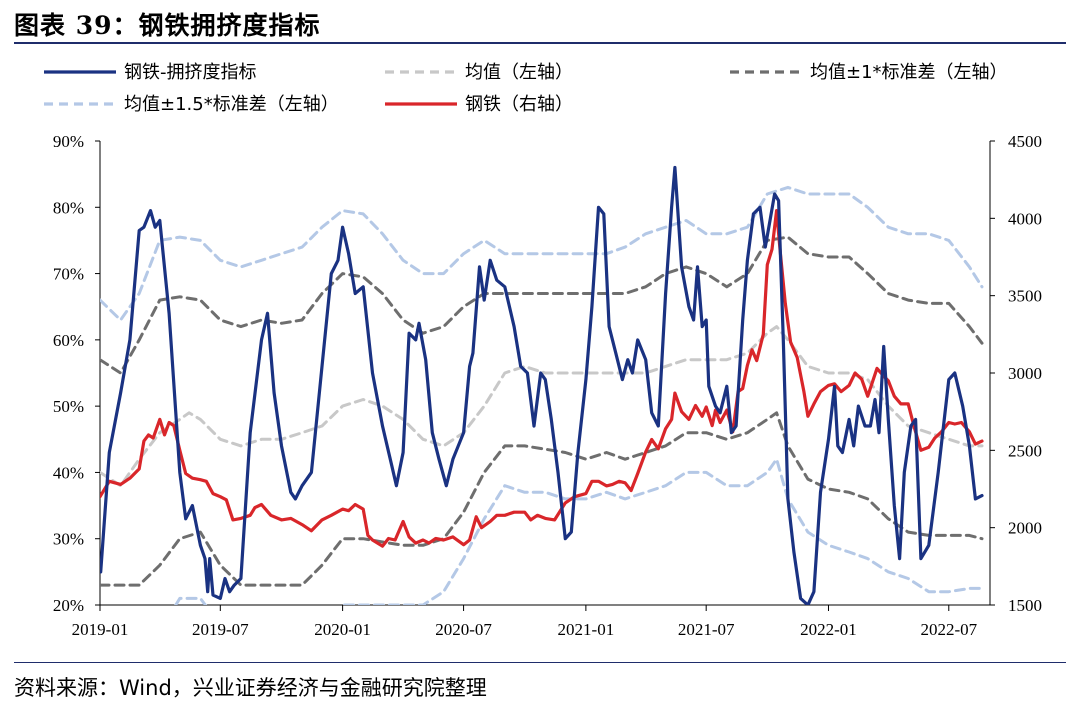 The image size is (1080, 712). I want to click on legend-item-std15: 均值±1.5*标准差（左轴）, so click(191, 104).